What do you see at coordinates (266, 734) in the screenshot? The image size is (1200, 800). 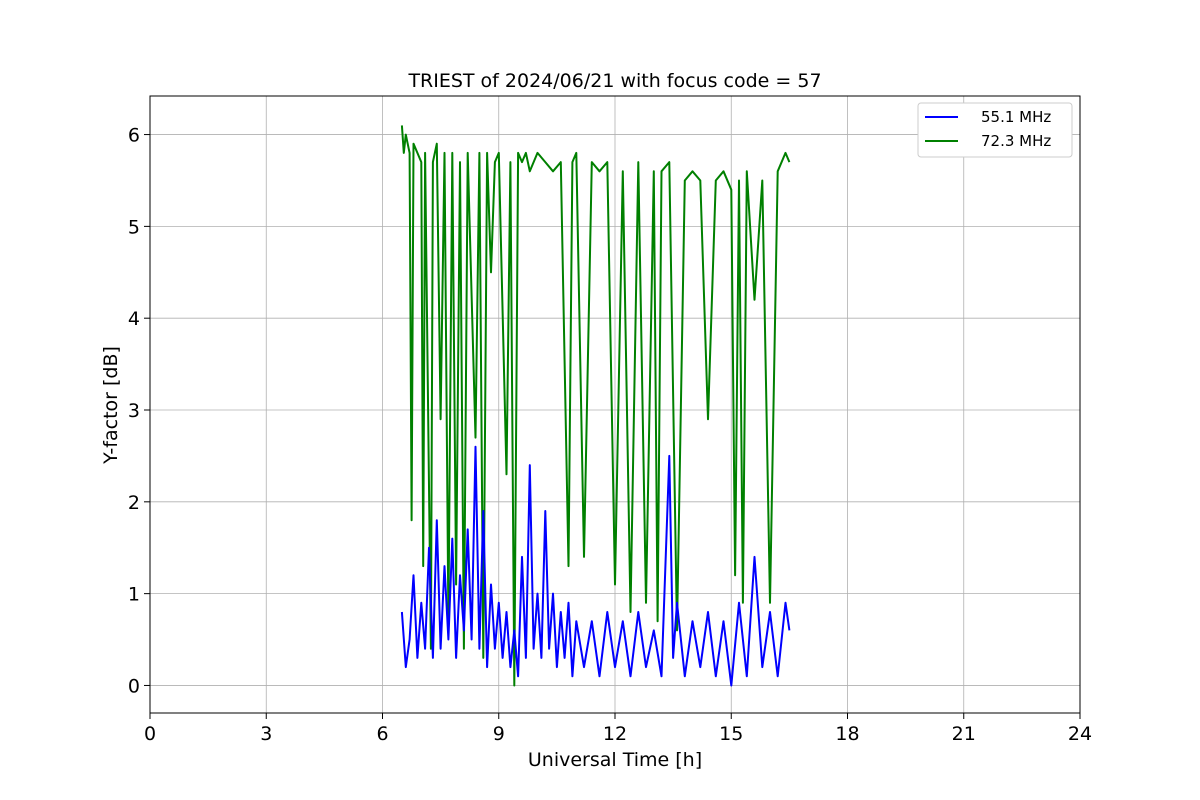 I see `x-tick-label: 3` at bounding box center [266, 734].